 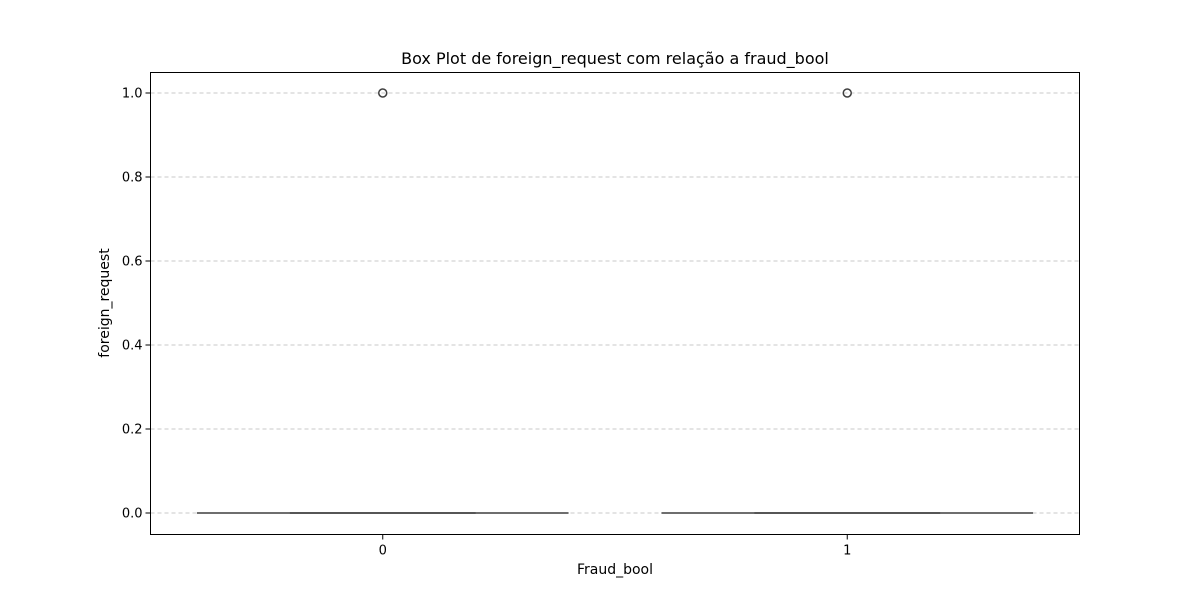 What do you see at coordinates (132, 346) in the screenshot?
I see `y-tick-label: 0.4` at bounding box center [132, 346].